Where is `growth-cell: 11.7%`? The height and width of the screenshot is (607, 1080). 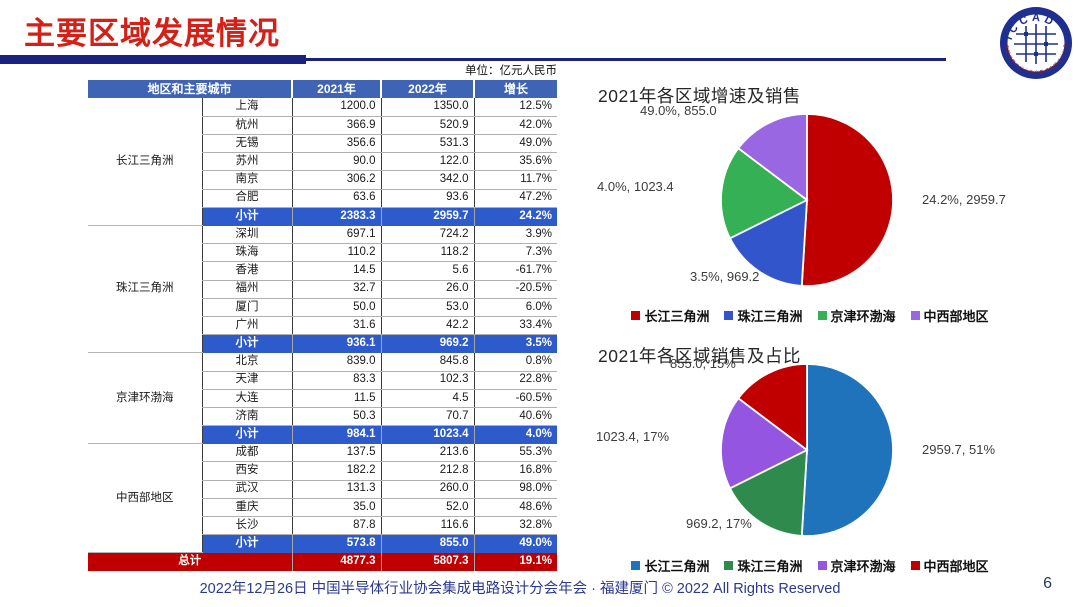 growth-cell: 11.7% is located at coordinates (515, 180).